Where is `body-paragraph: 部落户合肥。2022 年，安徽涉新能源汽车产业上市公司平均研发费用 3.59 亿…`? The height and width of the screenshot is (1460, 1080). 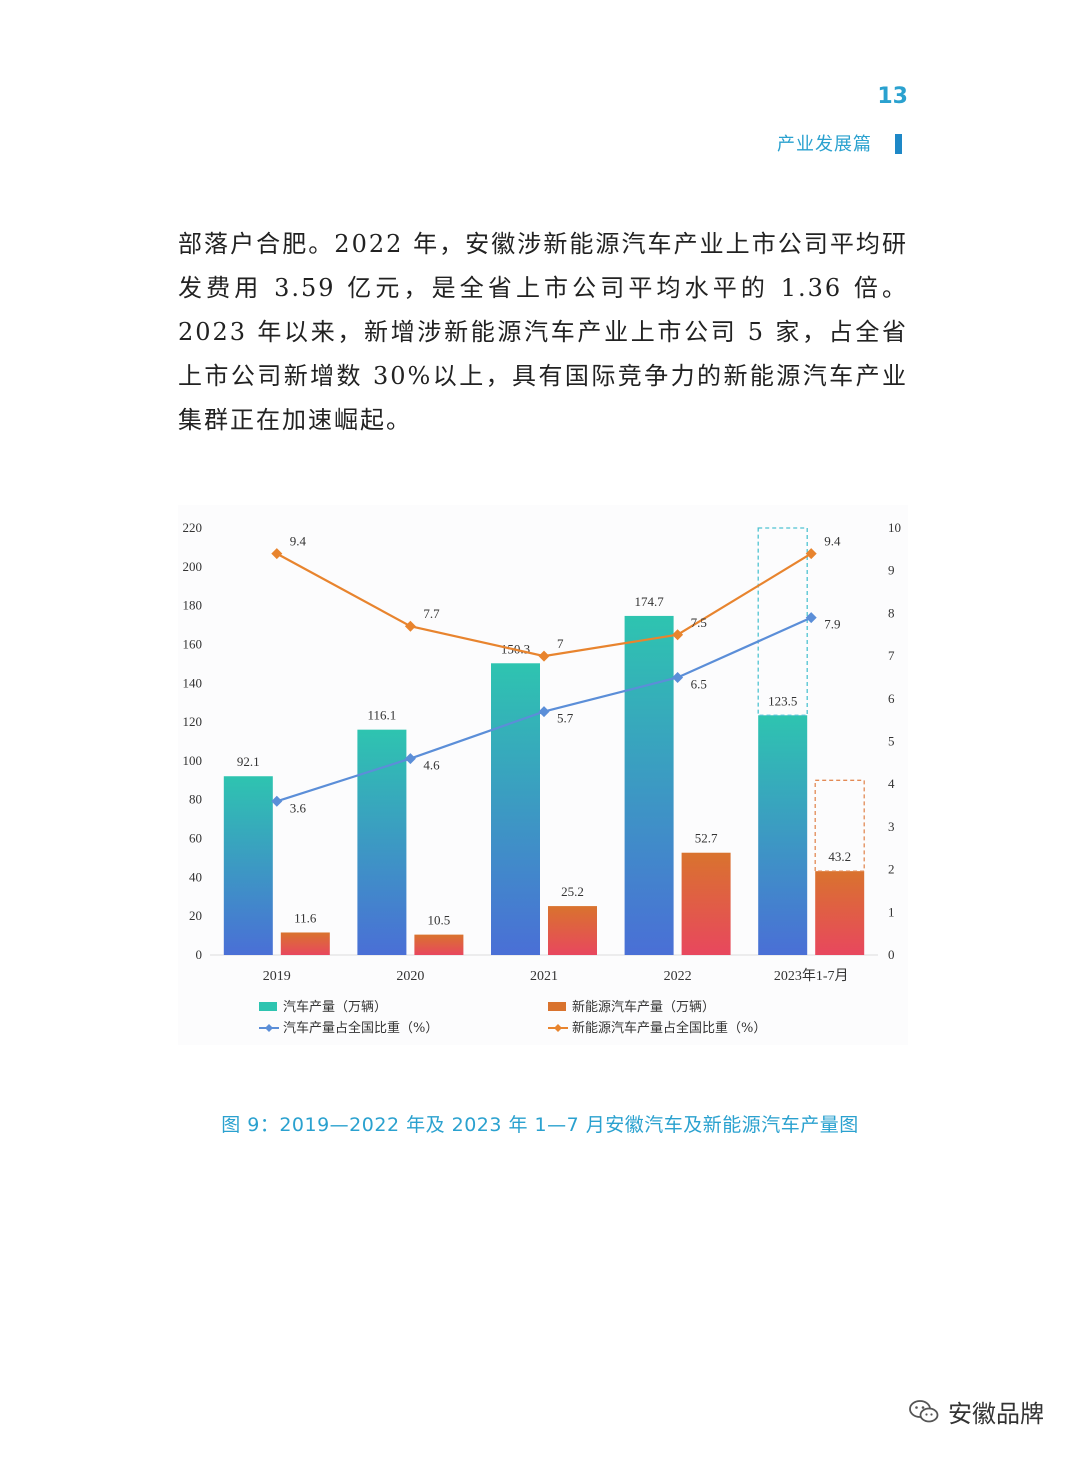
body-paragraph: 部落户合肥。2022 年，安徽涉新能源汽车产业上市公司平均研发费用 3.59 亿… is located at coordinates (543, 332).